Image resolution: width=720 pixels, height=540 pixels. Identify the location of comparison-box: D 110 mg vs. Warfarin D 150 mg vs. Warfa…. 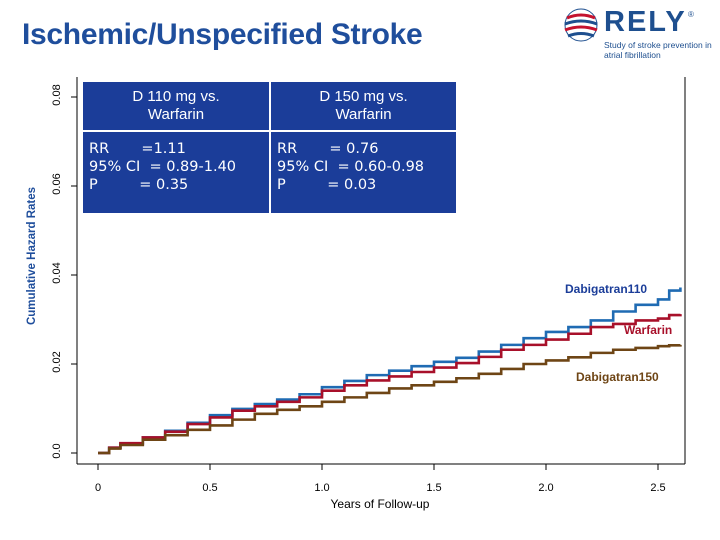
(269, 147).